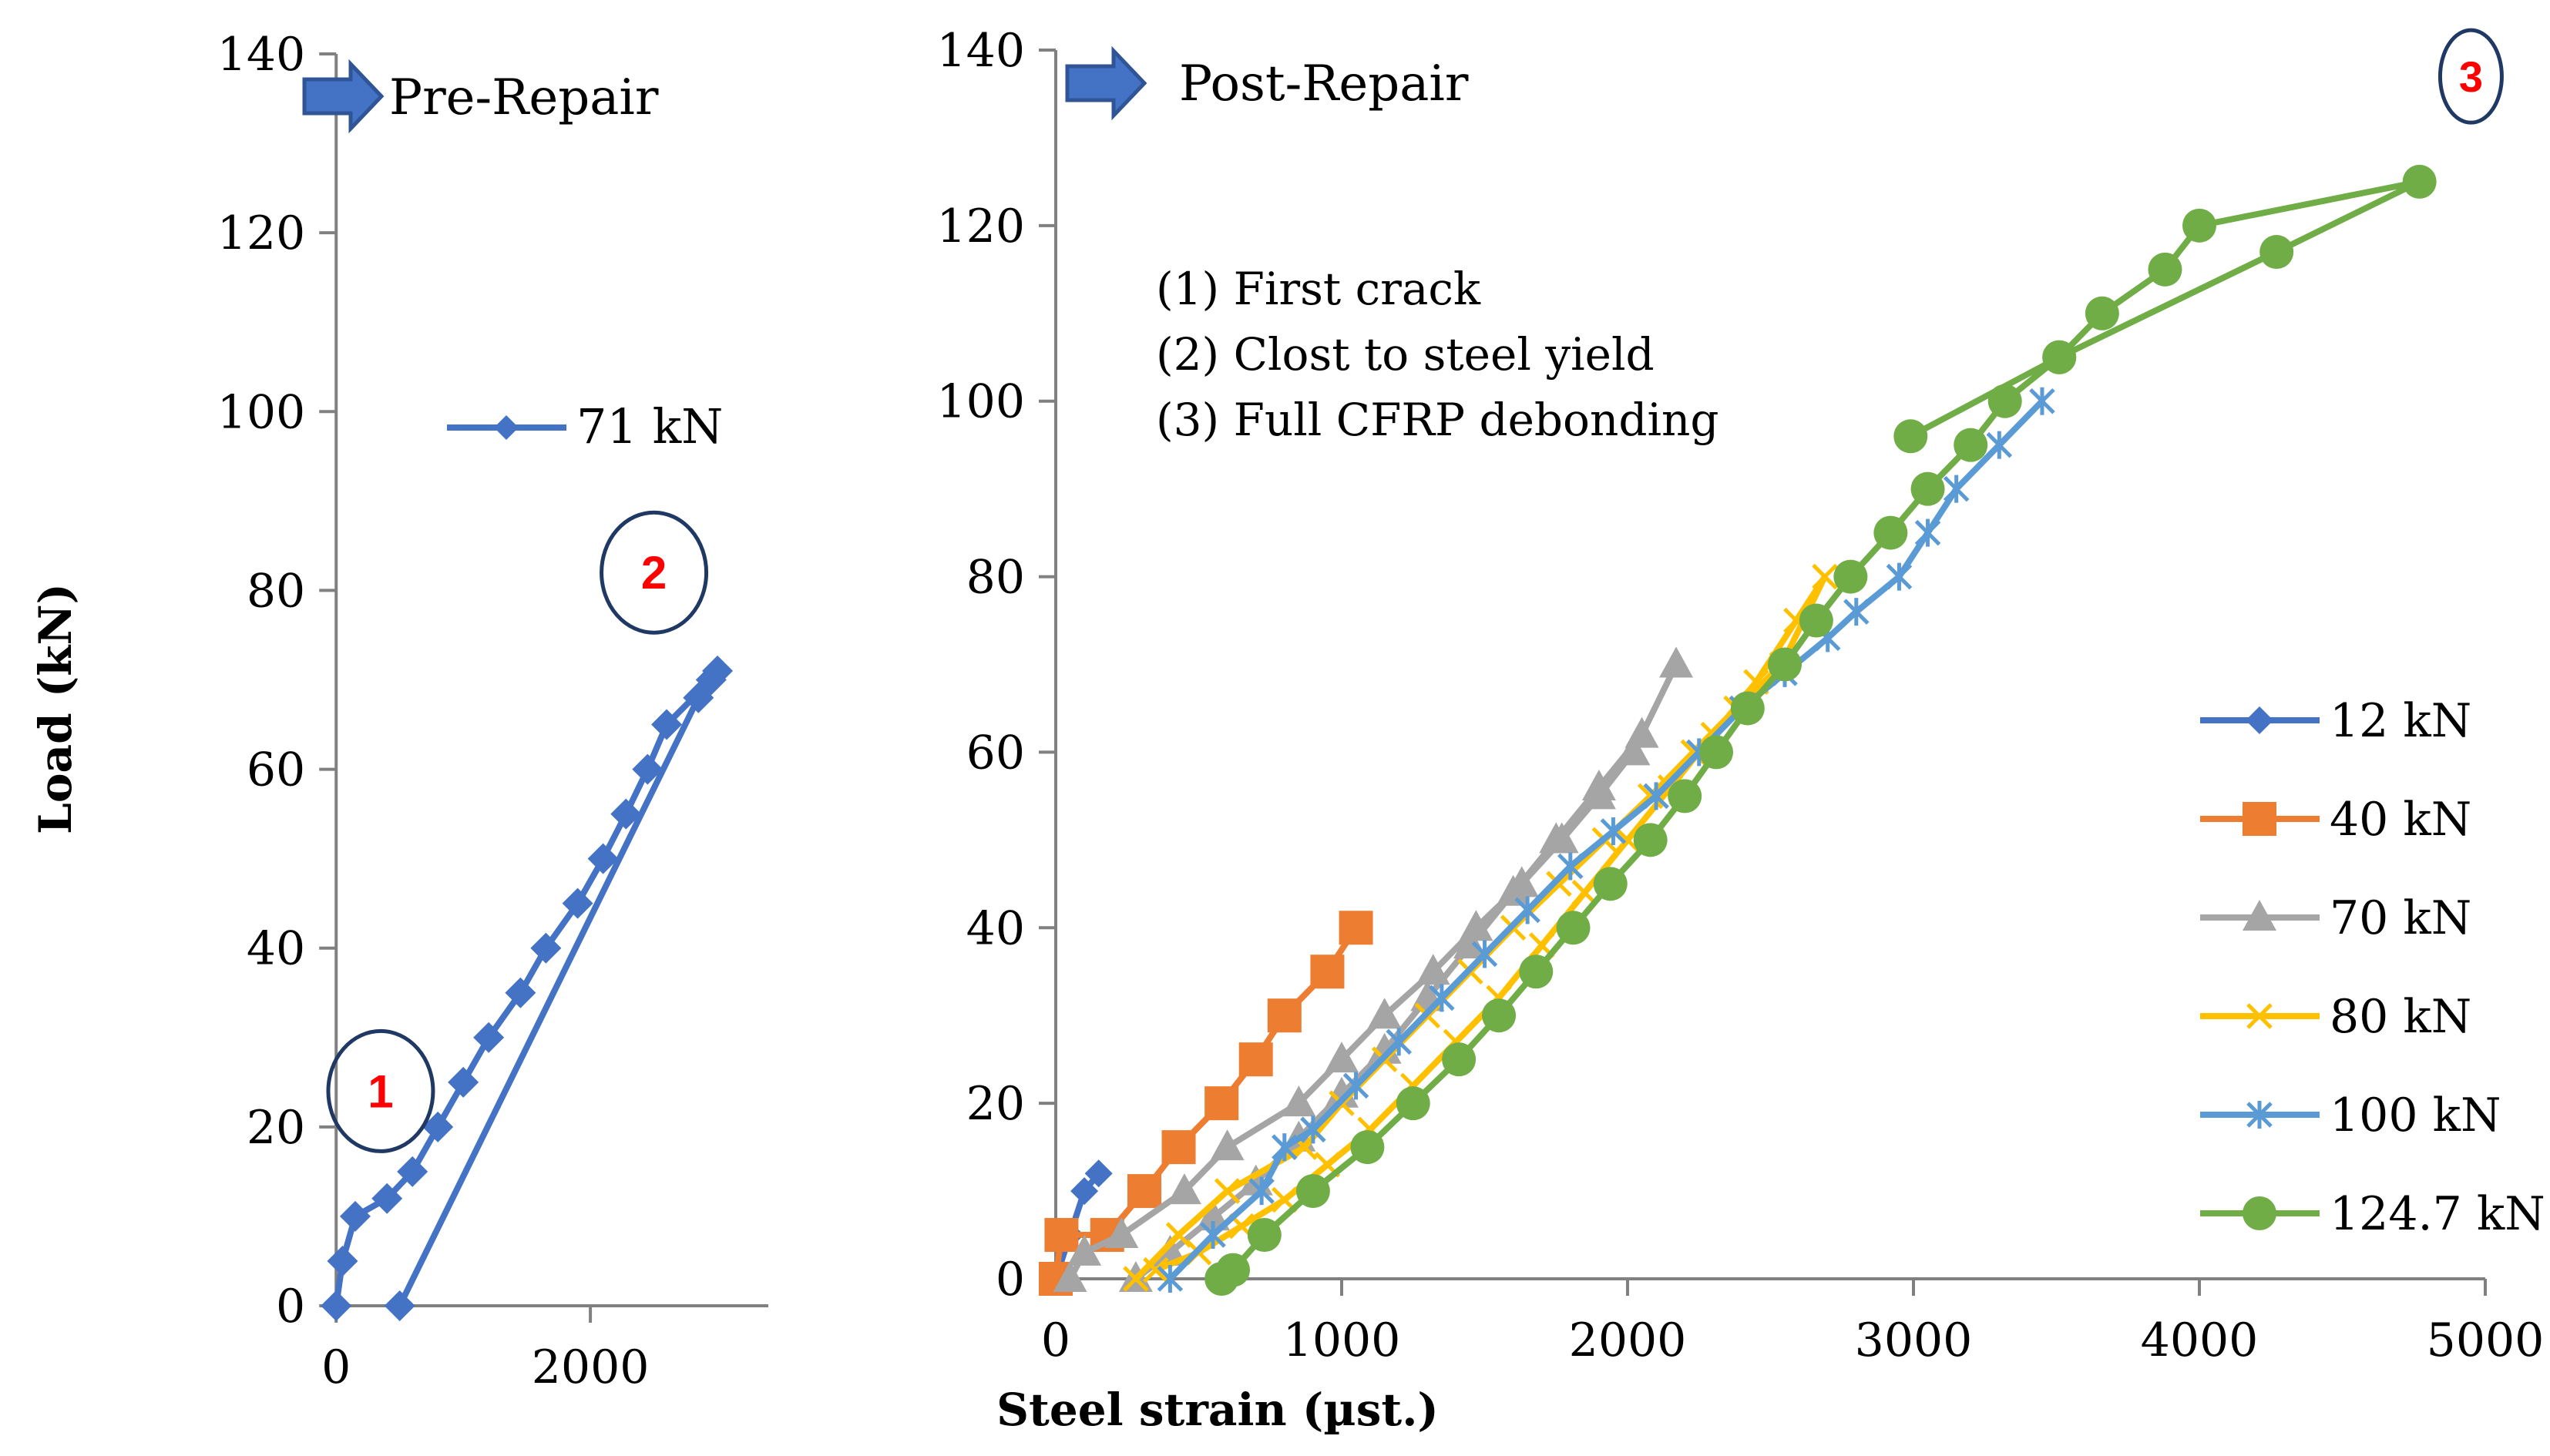 This screenshot has width=2550, height=1456. Describe the element at coordinates (591, 1367) in the screenshot. I see `left-x-tick-label: 2000` at that location.